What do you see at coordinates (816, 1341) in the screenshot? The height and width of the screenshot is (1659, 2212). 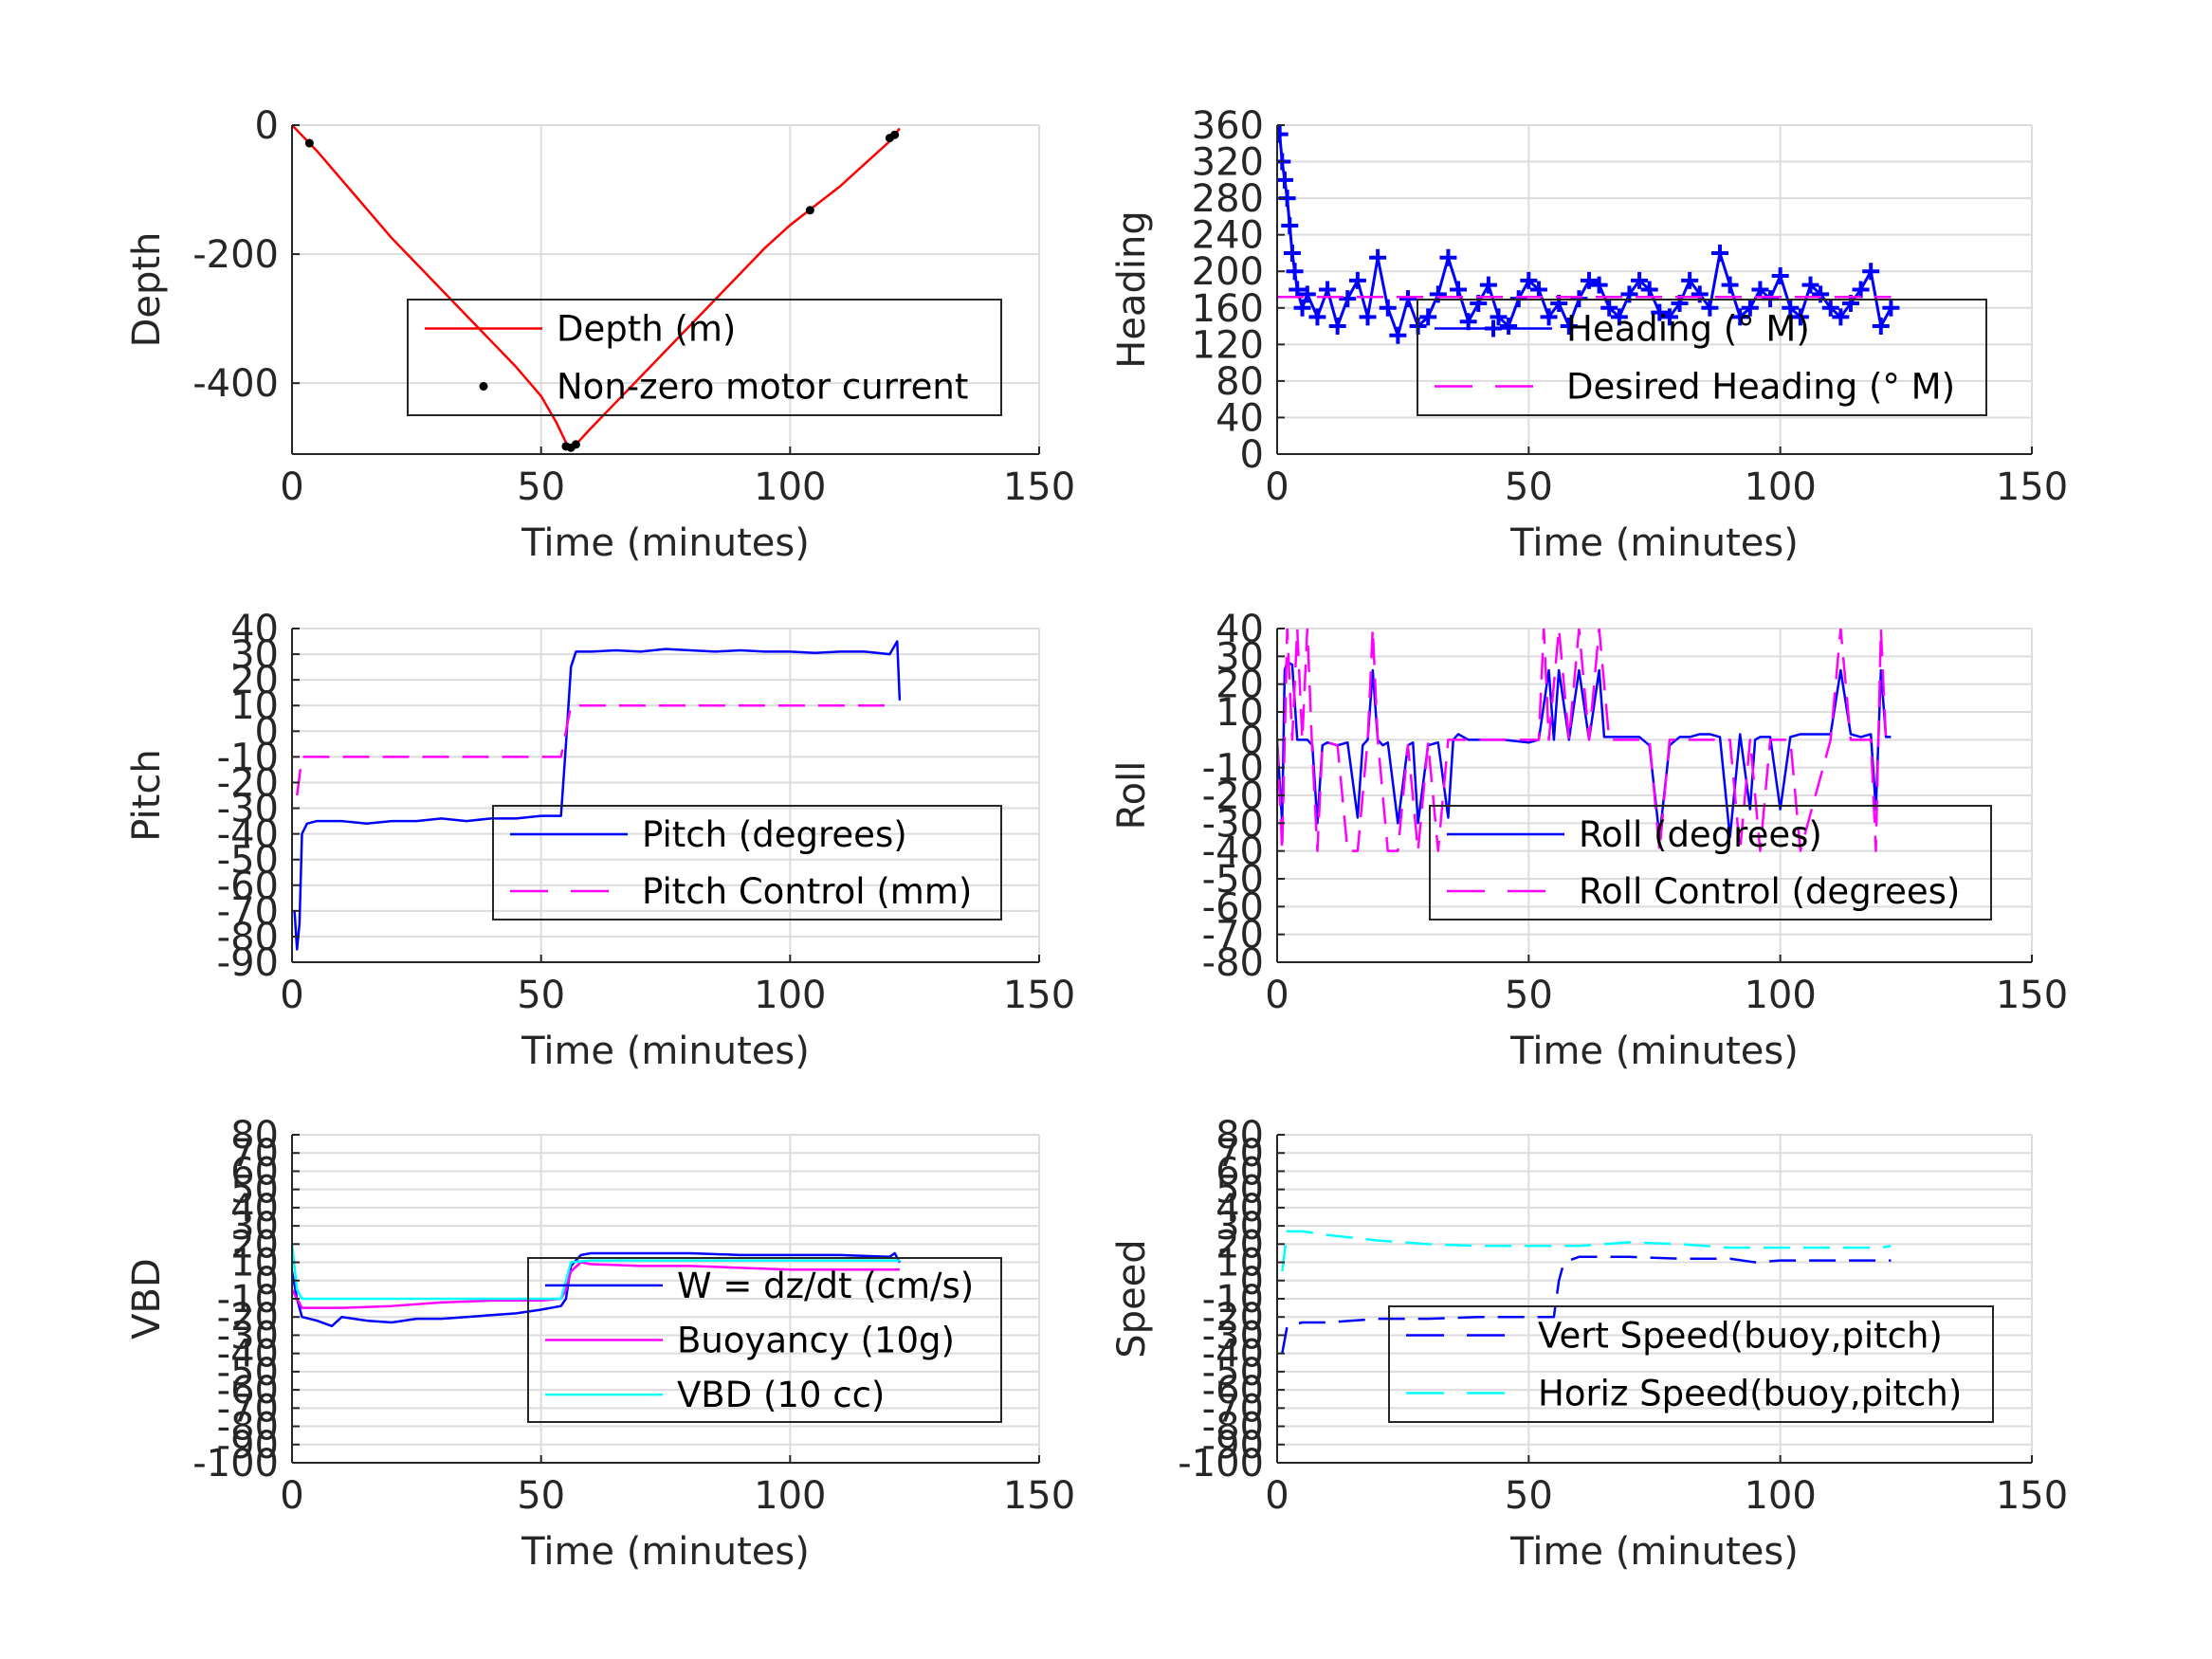 I see `legend-label: Buoyancy (10g)` at bounding box center [816, 1341].